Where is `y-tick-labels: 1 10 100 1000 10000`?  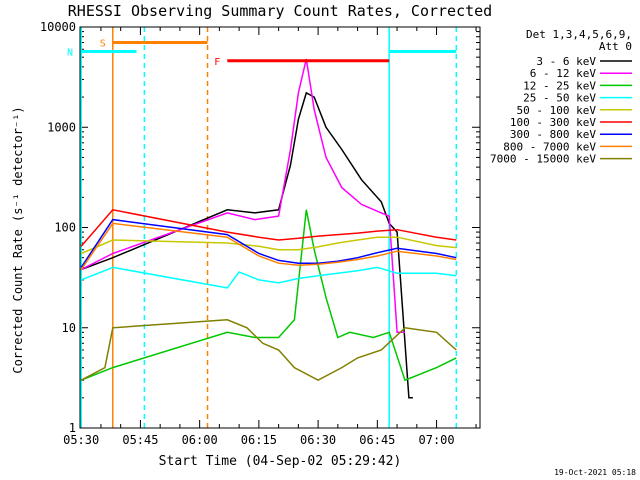
y-tick-labels: 1 10 100 1000 10000 is located at coordinates (58, 227).